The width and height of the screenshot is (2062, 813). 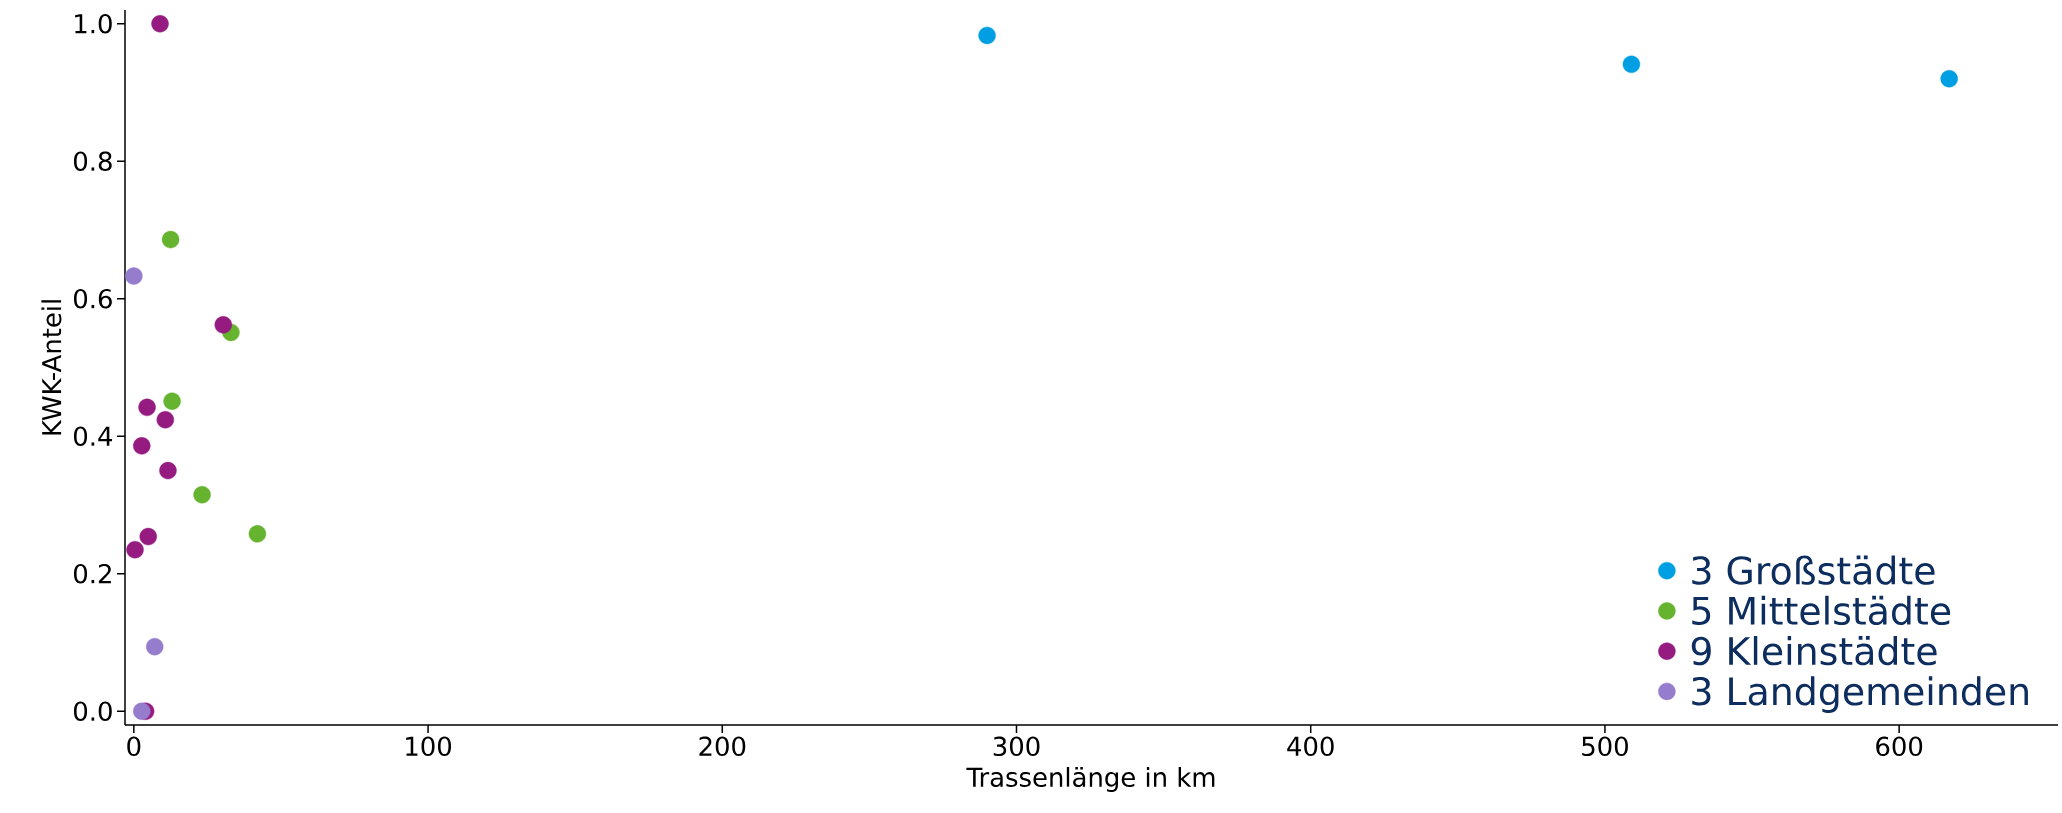 What do you see at coordinates (722, 746) in the screenshot?
I see `x-tick-label: 200` at bounding box center [722, 746].